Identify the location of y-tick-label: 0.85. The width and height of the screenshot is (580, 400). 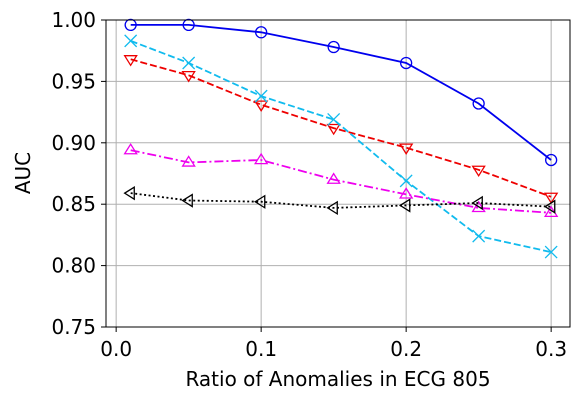
(73, 204).